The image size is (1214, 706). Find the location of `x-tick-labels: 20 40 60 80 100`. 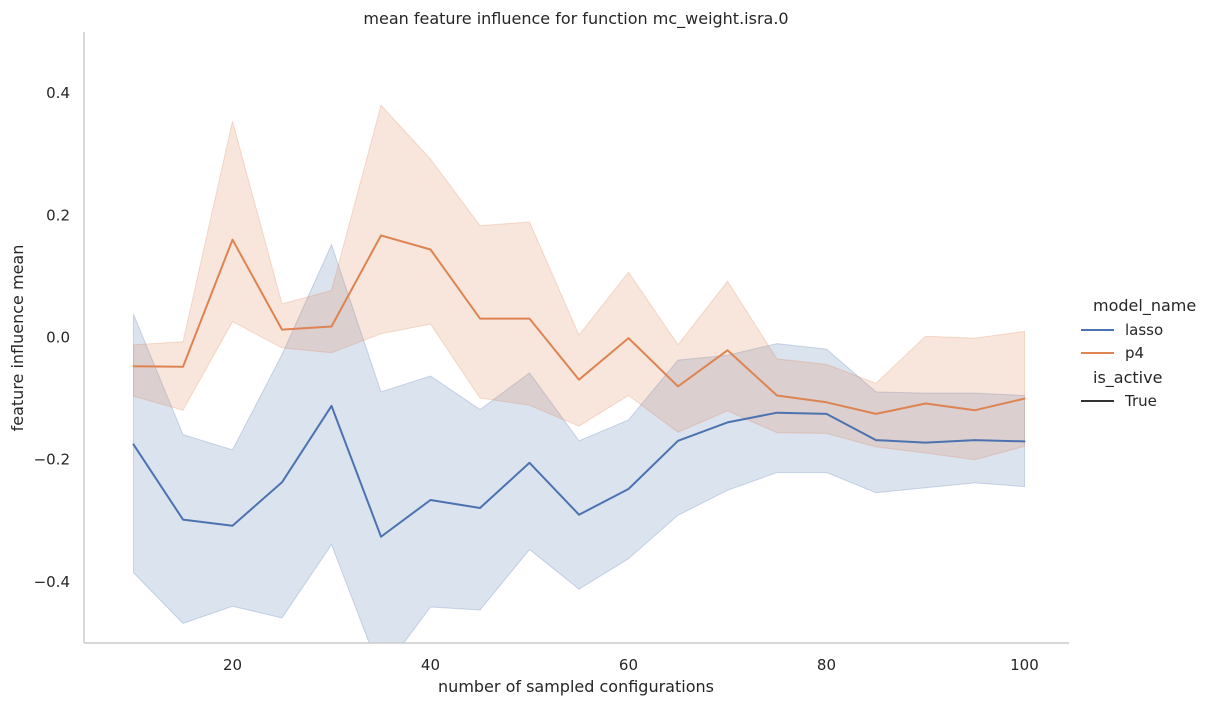

x-tick-labels: 20 40 60 80 100 is located at coordinates (631, 665).